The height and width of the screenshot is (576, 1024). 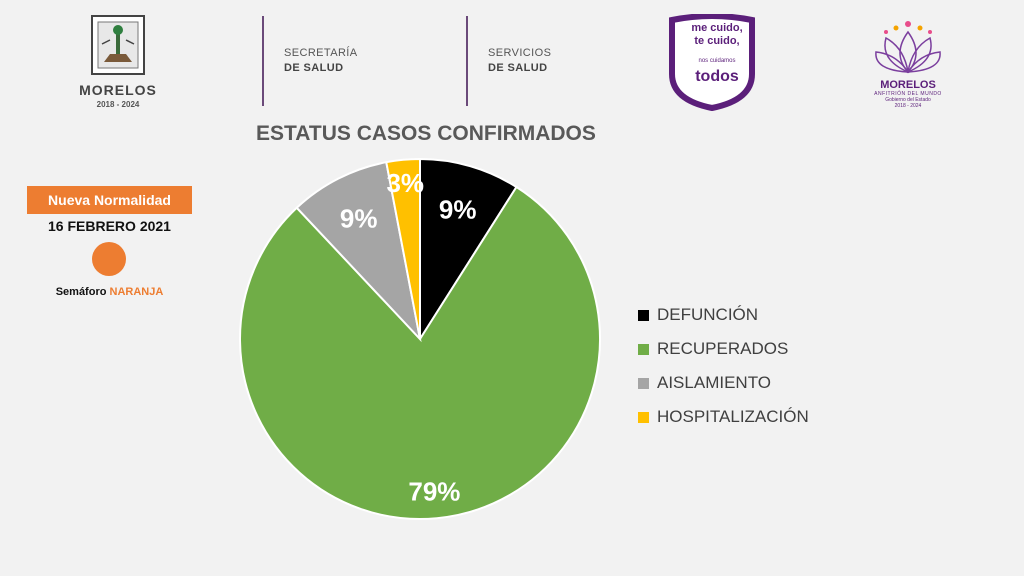 I want to click on dept-secretaria: SECRETARÍA DE SALUD, so click(x=320, y=61).